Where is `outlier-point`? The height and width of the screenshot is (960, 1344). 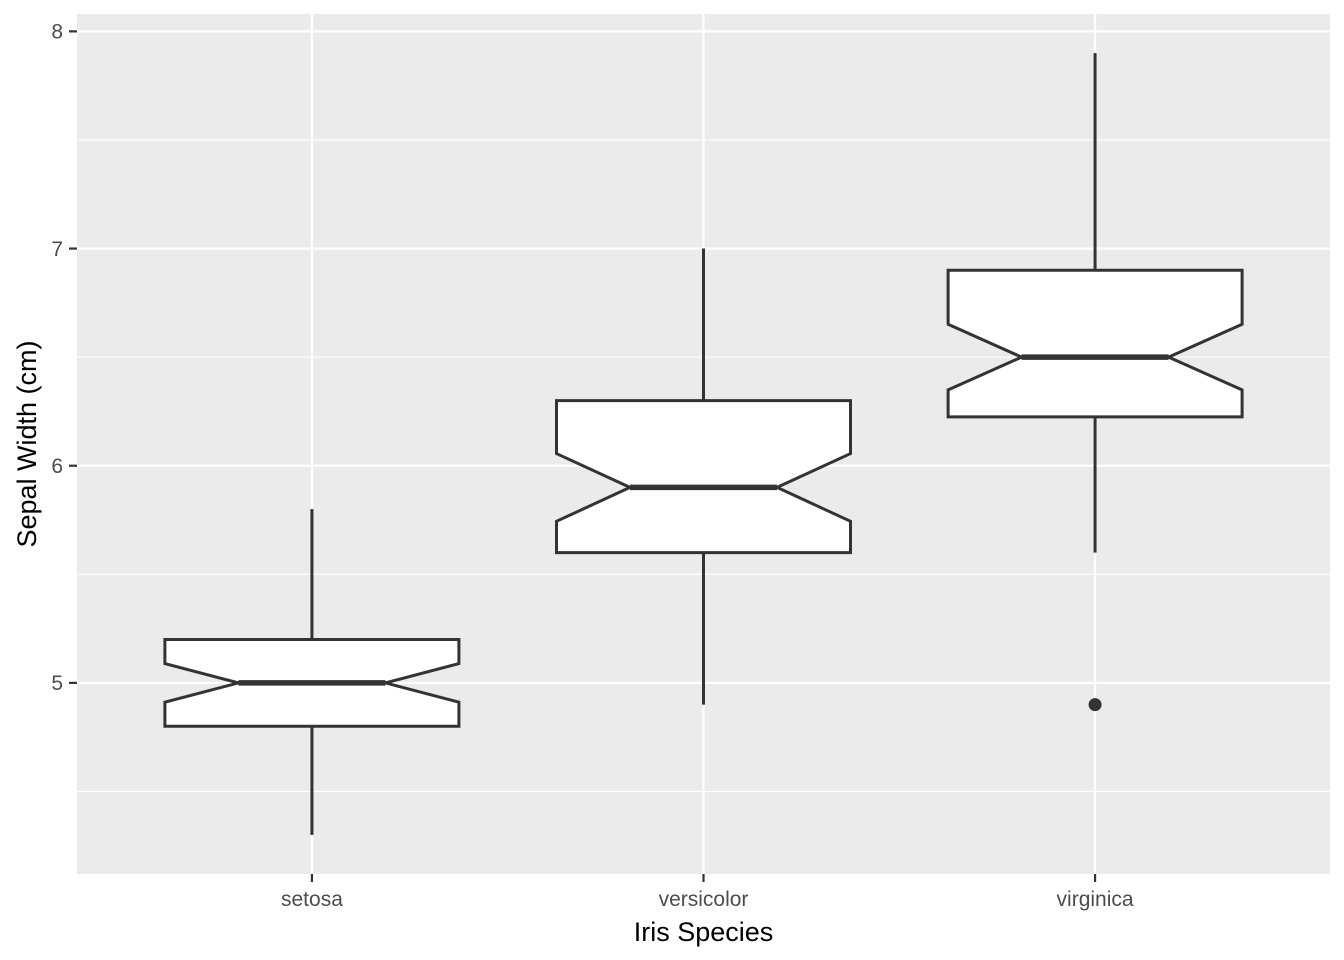 outlier-point is located at coordinates (1095, 705).